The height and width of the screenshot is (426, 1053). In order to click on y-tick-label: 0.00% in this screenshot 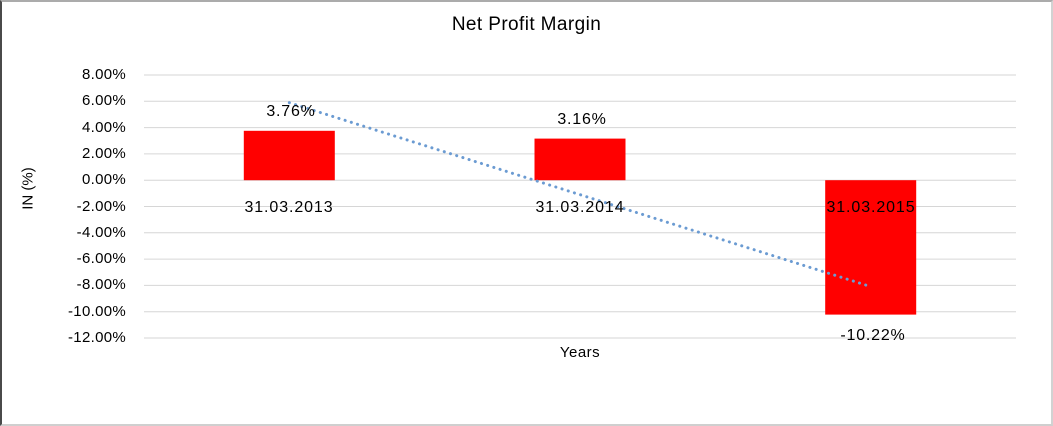, I will do `click(103, 179)`.